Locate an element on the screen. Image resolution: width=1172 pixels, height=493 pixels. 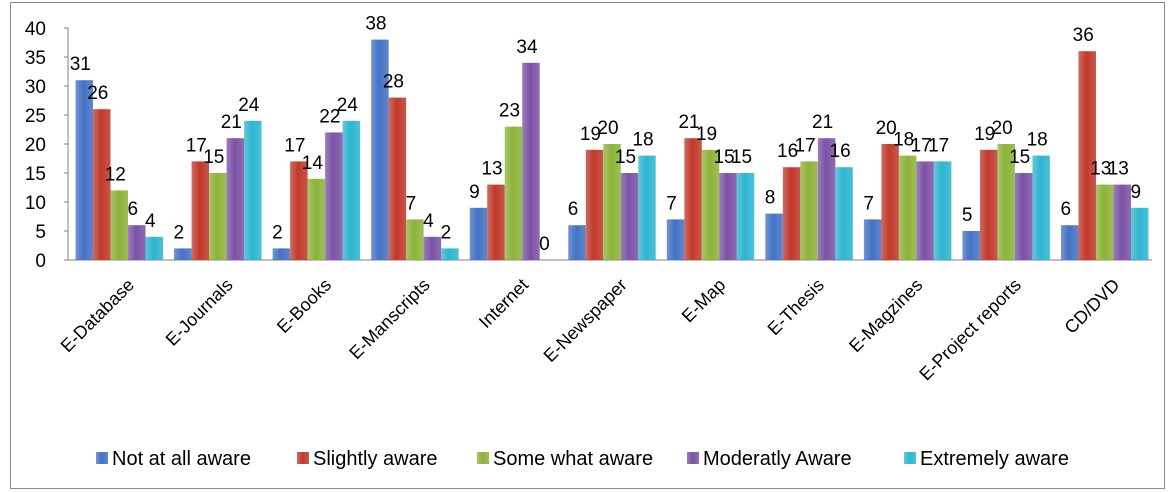
legend-label: Extremely aware is located at coordinates (994, 459).